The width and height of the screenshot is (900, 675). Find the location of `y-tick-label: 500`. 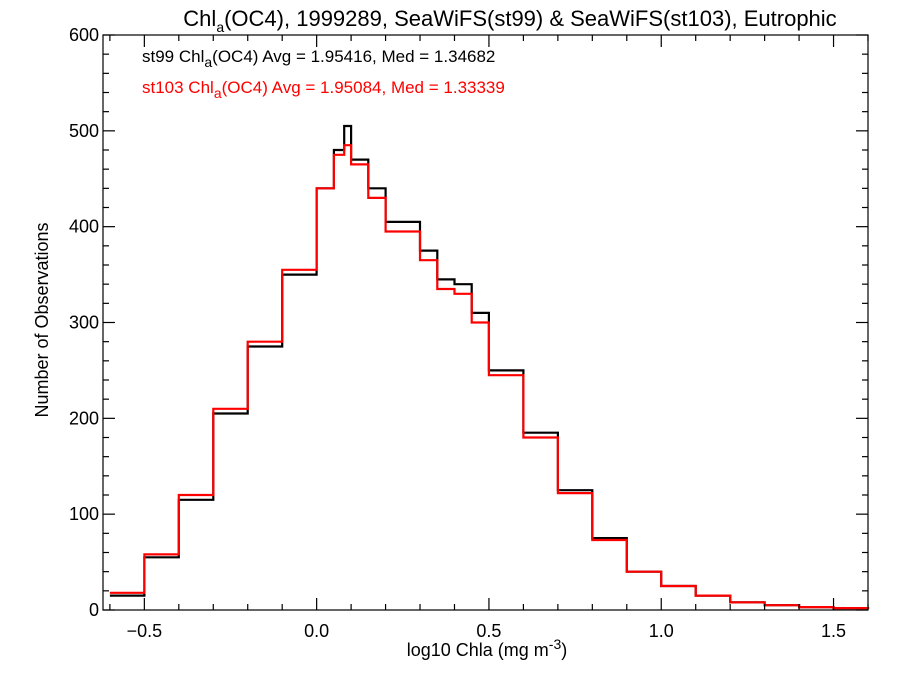

y-tick-label: 500 is located at coordinates (84, 131).